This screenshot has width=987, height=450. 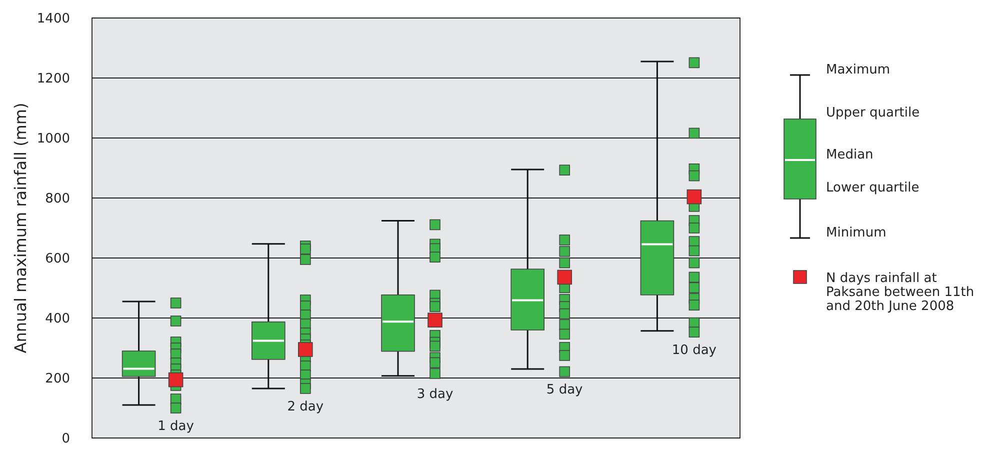 What do you see at coordinates (53, 139) in the screenshot?
I see `y-tick-label: 1000` at bounding box center [53, 139].